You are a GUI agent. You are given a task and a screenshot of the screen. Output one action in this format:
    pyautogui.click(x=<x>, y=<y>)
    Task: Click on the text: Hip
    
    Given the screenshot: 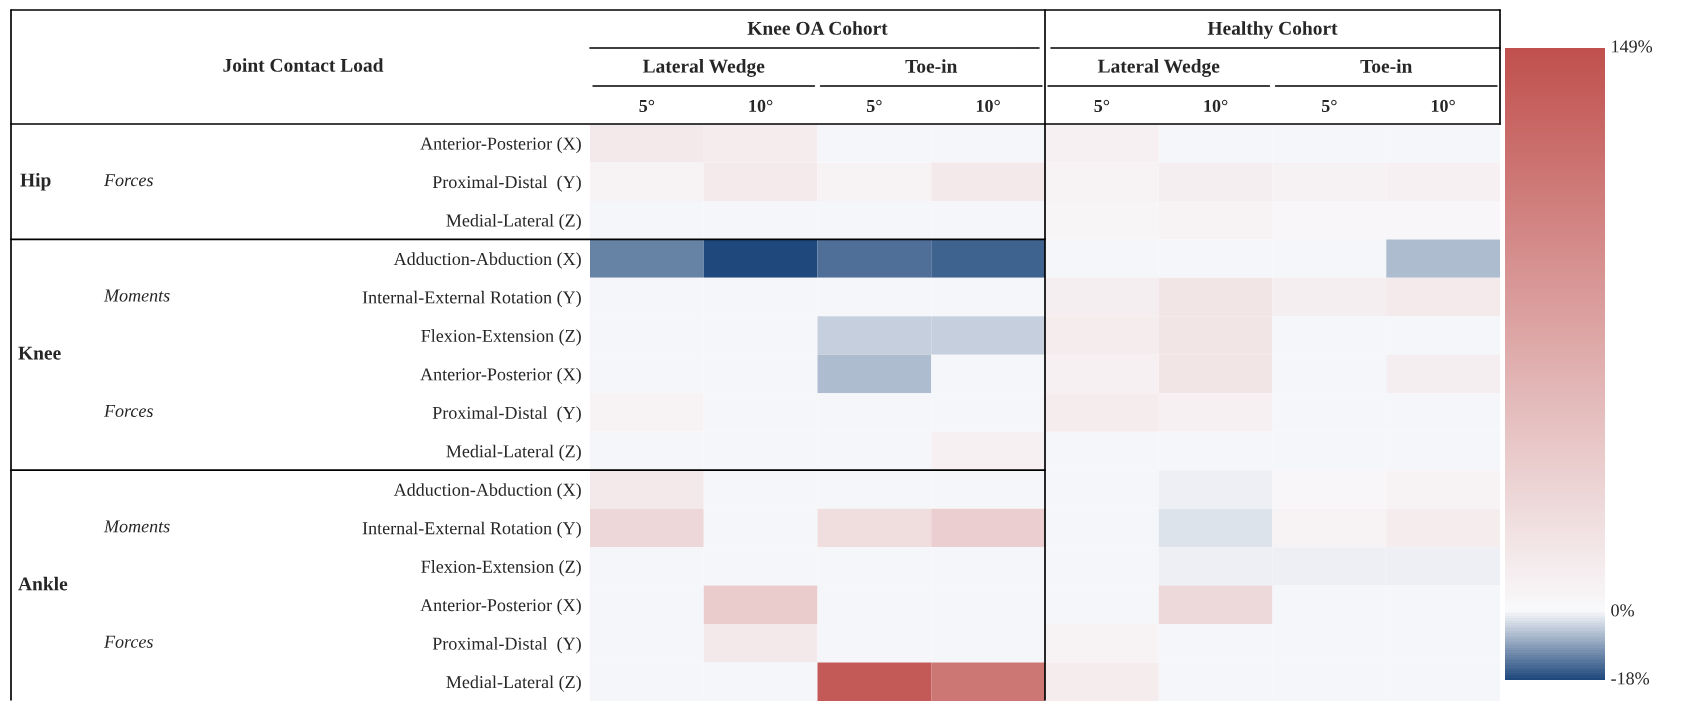 What is the action you would take?
    pyautogui.click(x=35, y=181)
    